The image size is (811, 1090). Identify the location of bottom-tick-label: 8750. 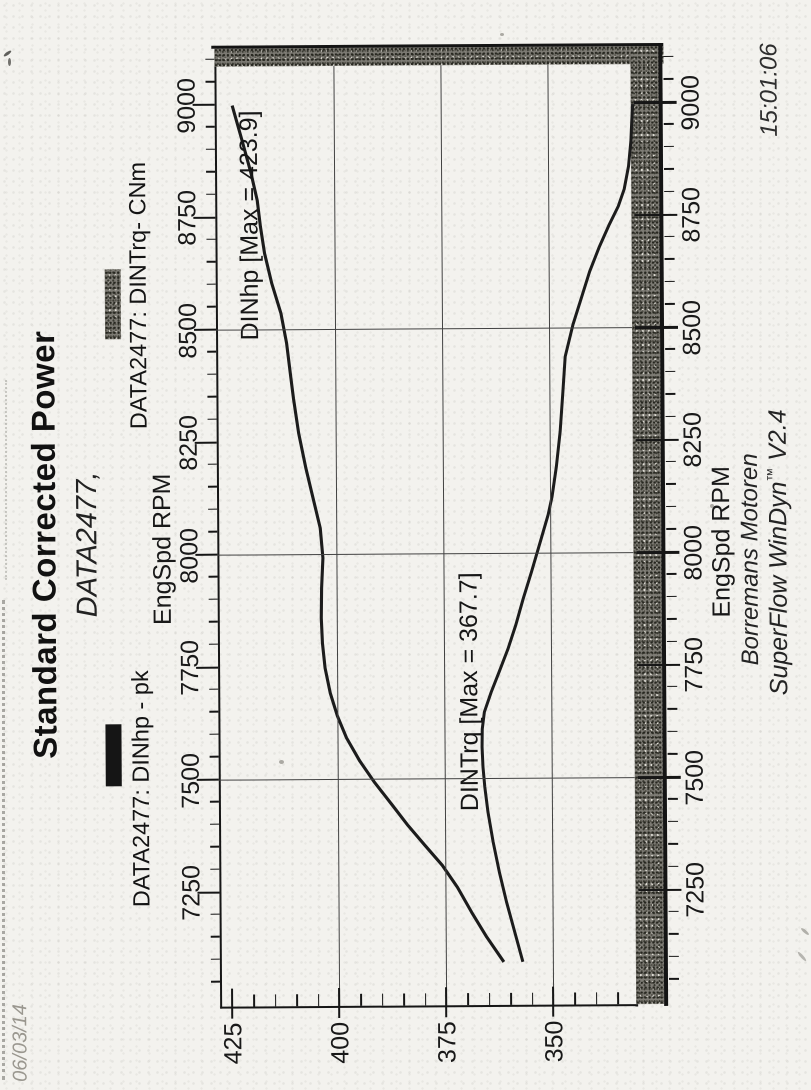
(691, 214).